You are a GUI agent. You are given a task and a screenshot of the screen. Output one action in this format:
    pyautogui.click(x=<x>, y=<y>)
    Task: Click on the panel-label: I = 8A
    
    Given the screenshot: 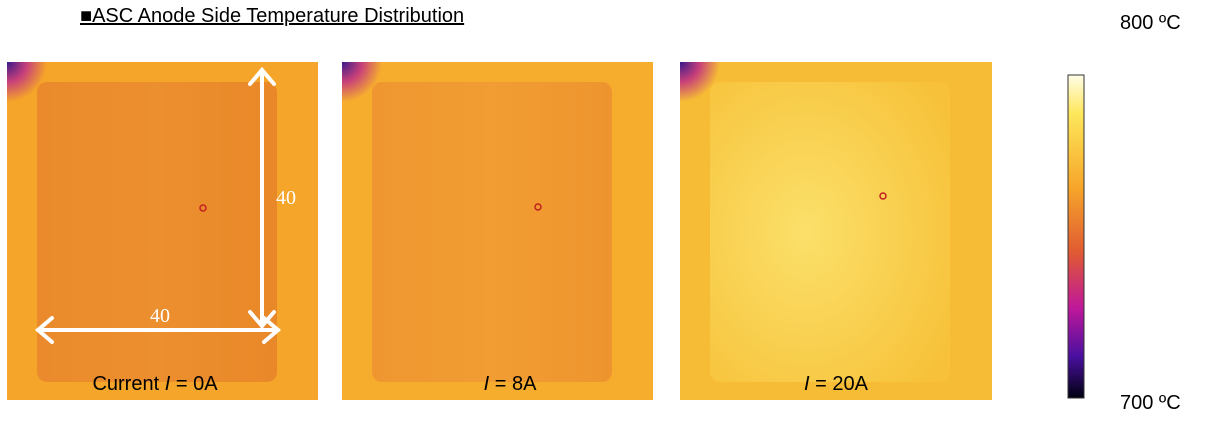 What is the action you would take?
    pyautogui.click(x=510, y=384)
    